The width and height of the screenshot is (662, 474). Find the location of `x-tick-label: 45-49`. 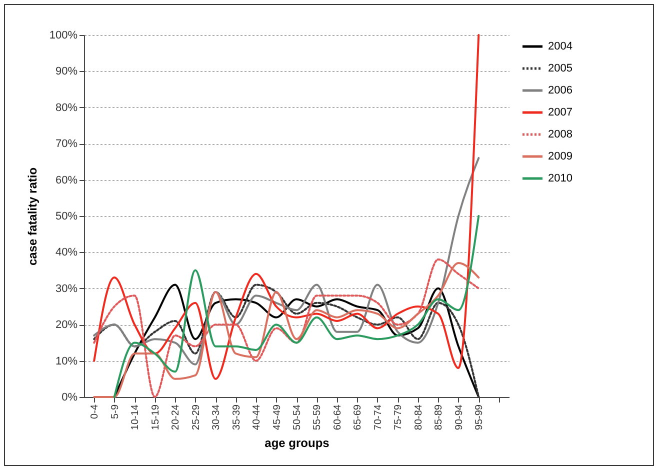

x-tick-label: 45-49 is located at coordinates (277, 417).